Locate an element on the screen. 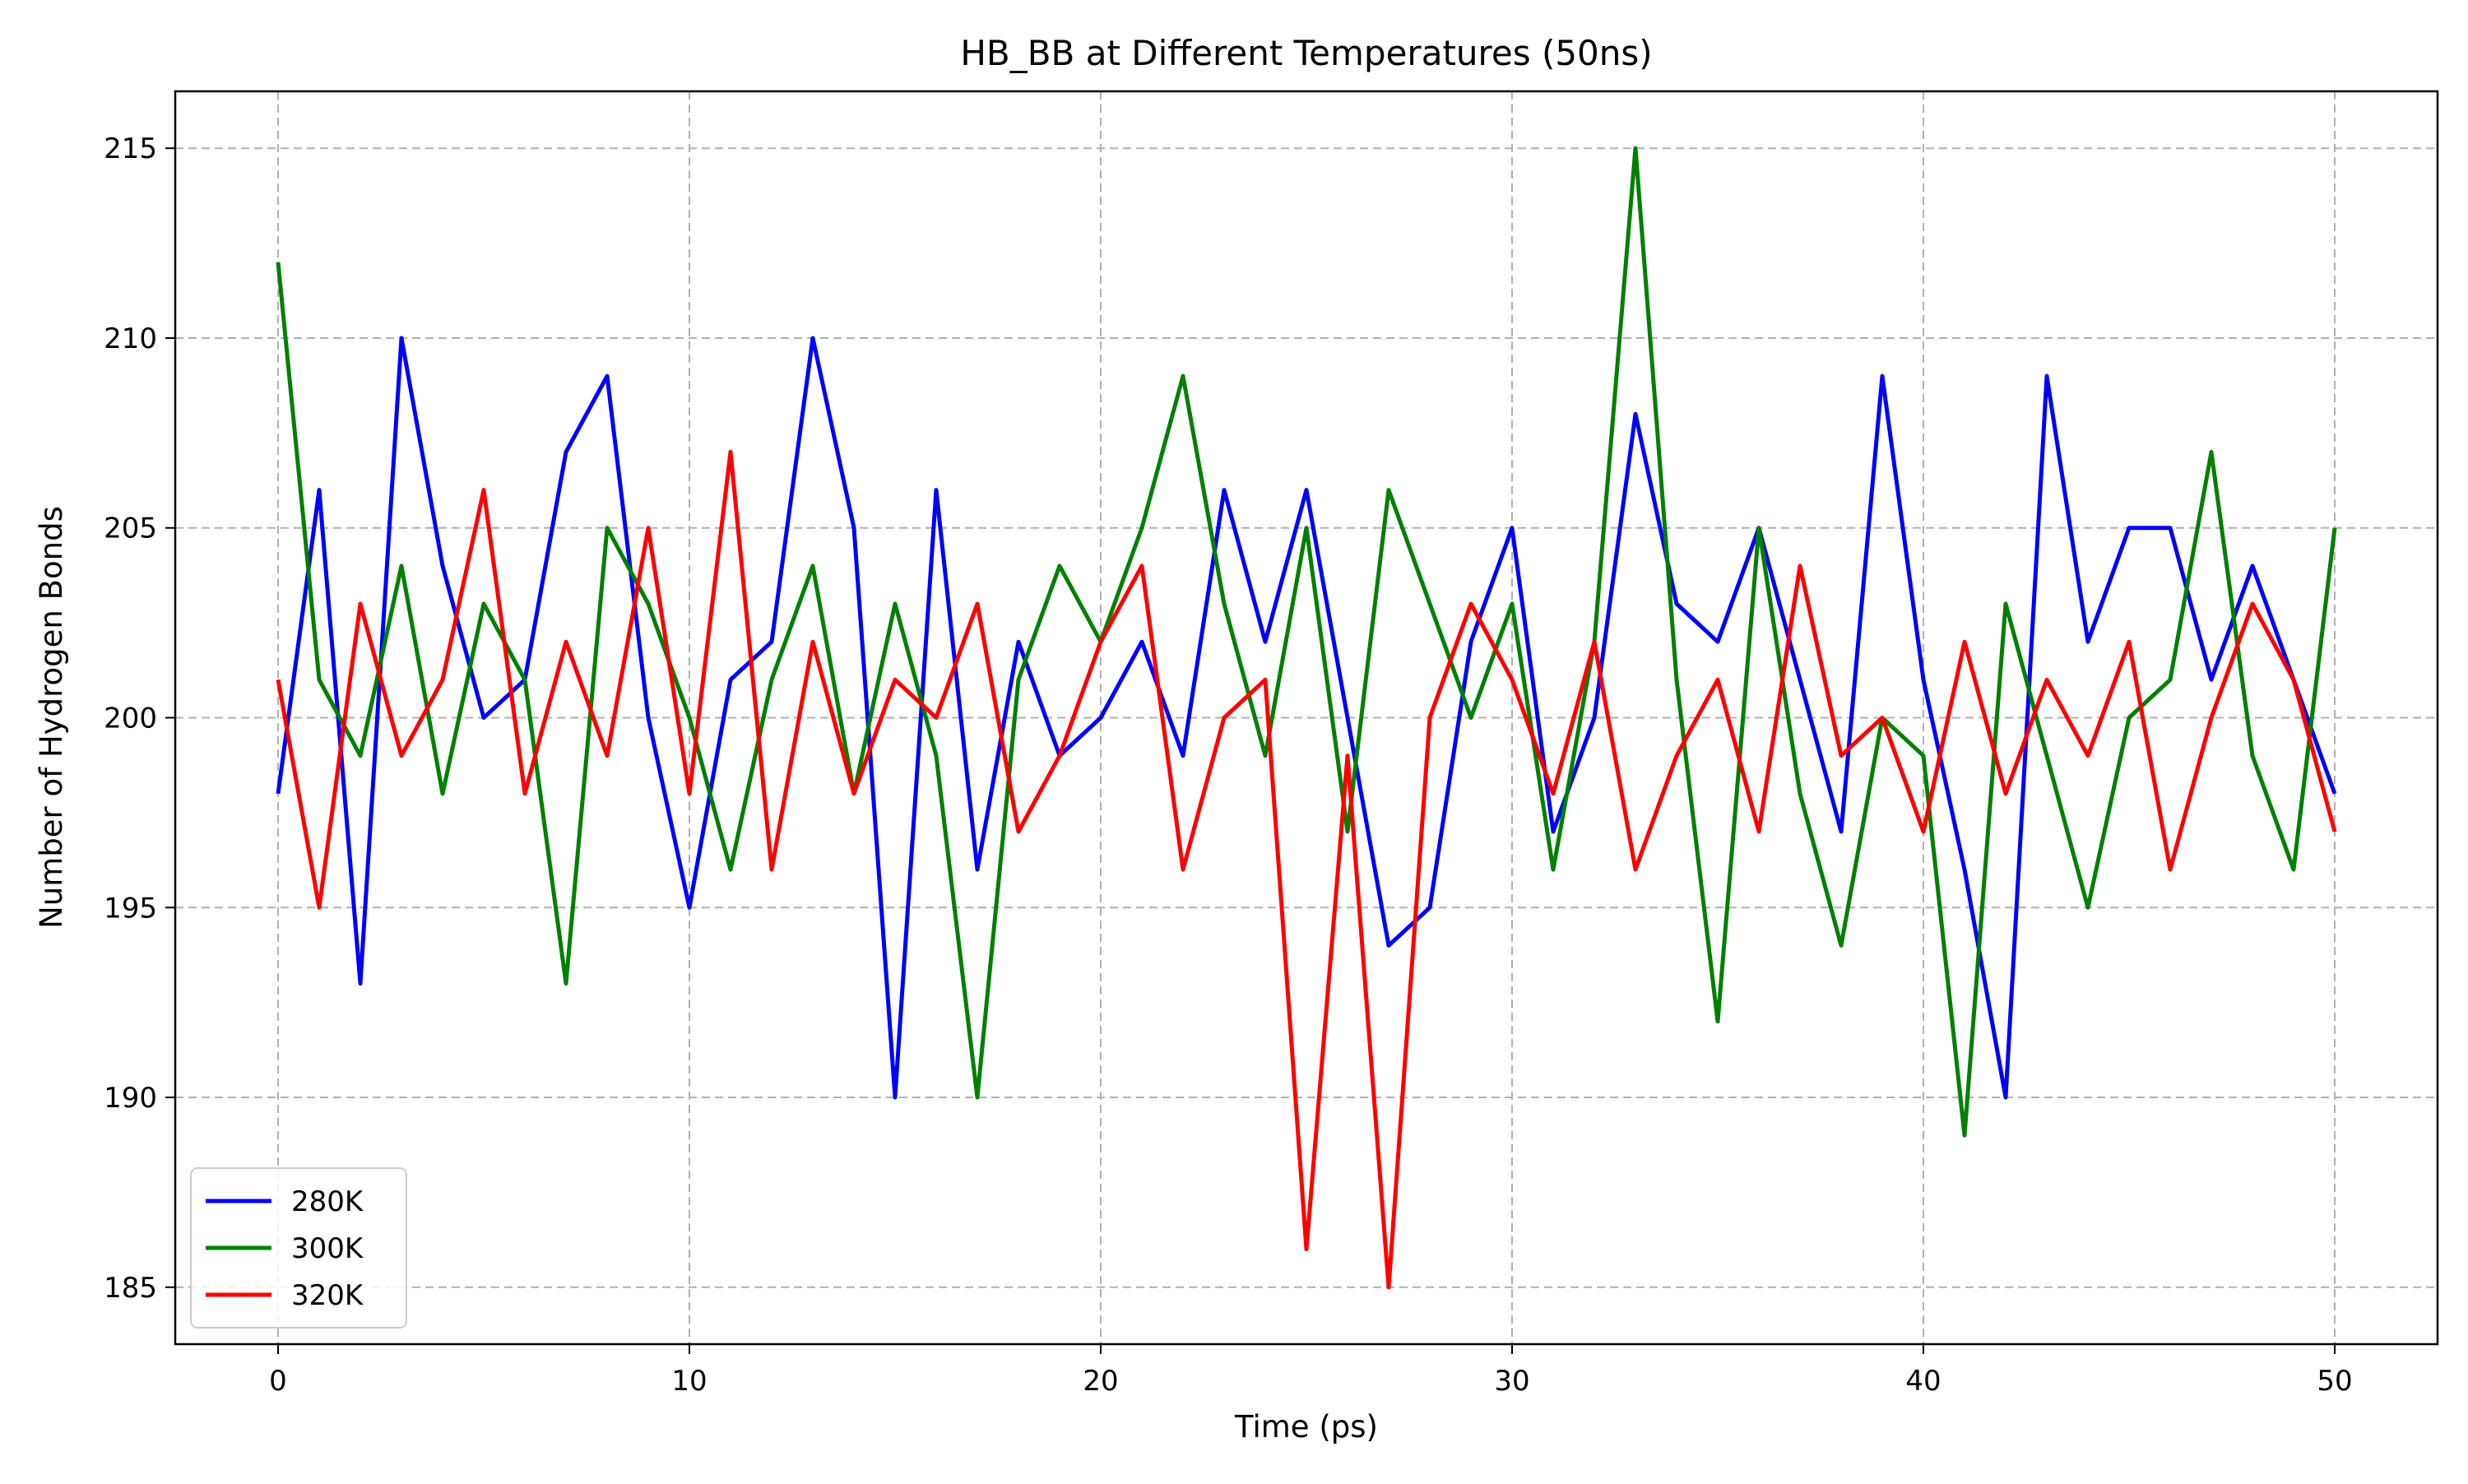 Image resolution: width=2468 pixels, height=1484 pixels. legend-label: 320K is located at coordinates (327, 1295).